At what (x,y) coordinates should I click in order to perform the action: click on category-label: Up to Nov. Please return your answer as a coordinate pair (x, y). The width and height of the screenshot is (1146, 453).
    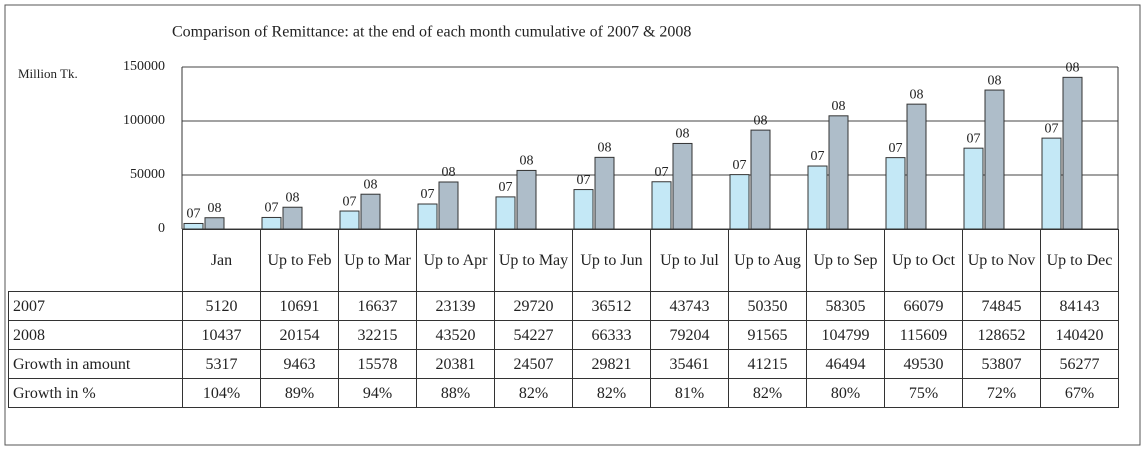
    Looking at the image, I should click on (1001, 260).